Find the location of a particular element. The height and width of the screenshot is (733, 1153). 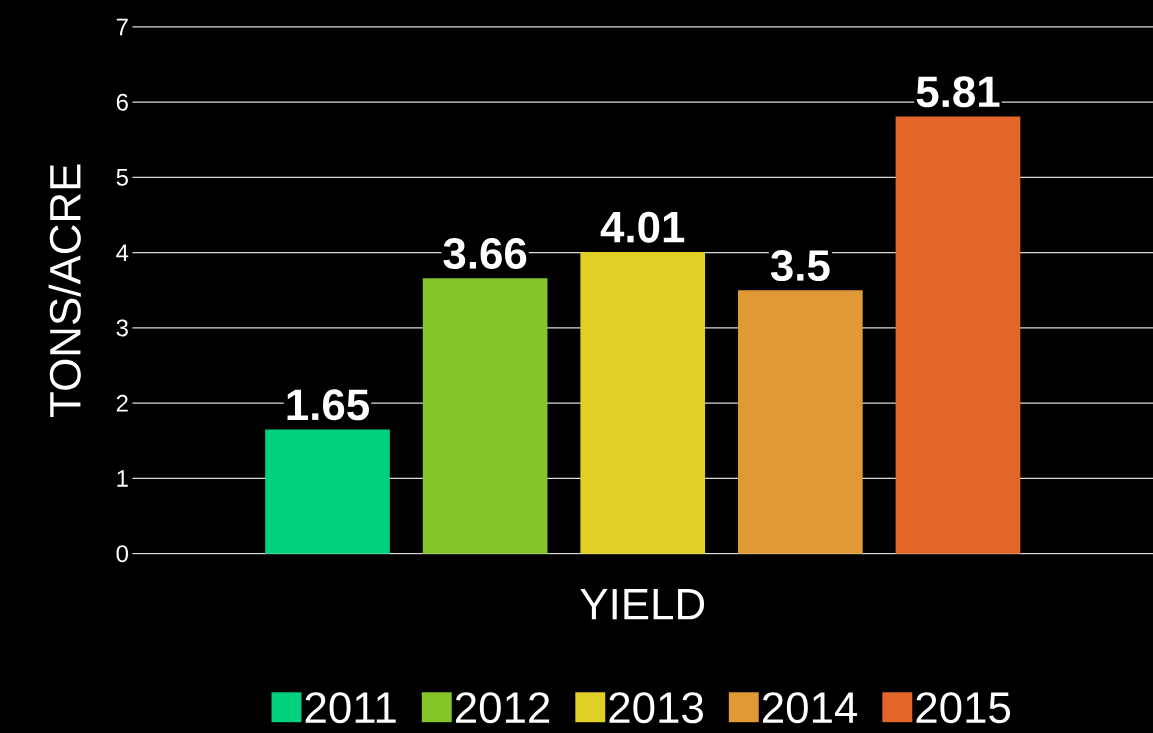

data-label: 3.5 is located at coordinates (800, 265).